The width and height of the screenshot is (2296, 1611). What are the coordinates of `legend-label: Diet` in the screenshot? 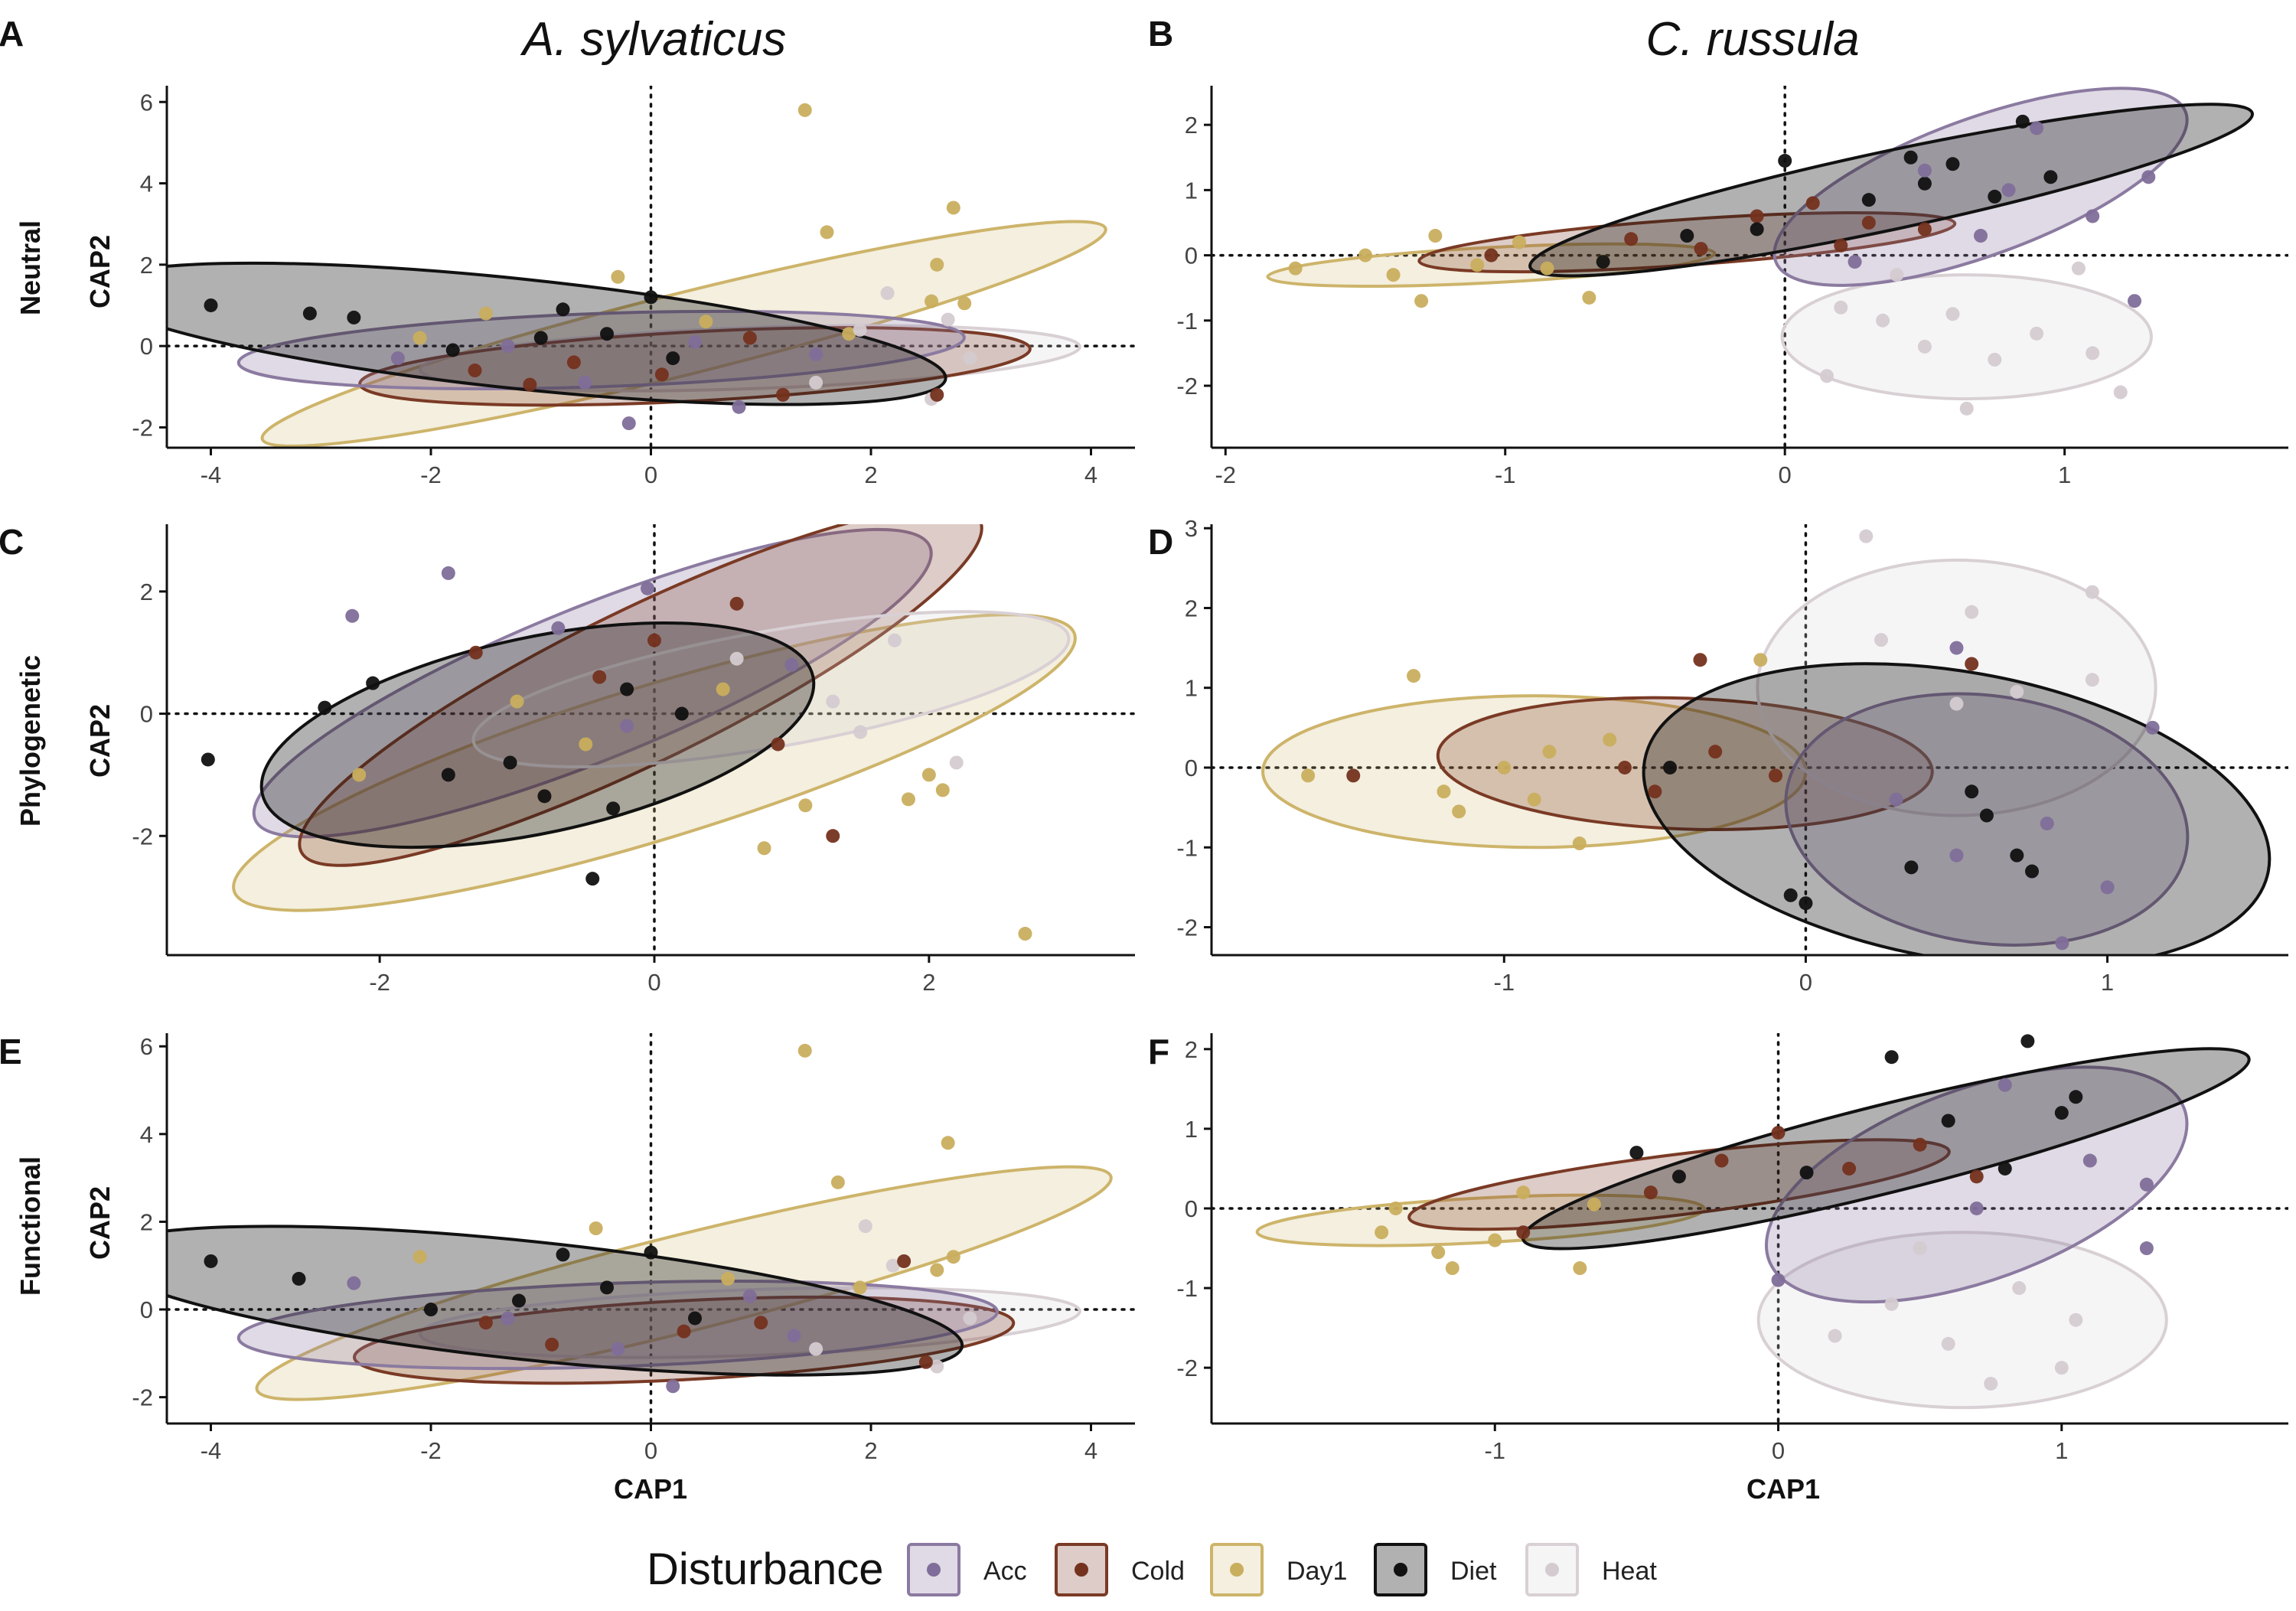 It's located at (1473, 1571).